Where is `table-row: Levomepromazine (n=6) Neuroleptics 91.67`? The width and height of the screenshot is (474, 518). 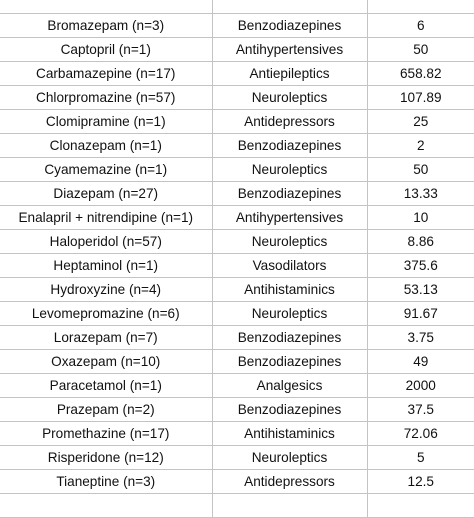 table-row: Levomepromazine (n=6) Neuroleptics 91.67 is located at coordinates (237, 313).